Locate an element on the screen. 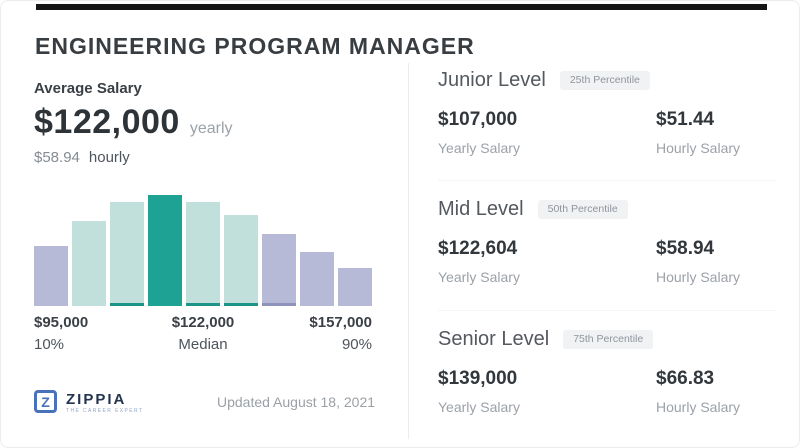 The image size is (800, 448). average-yearly-row: $122,000 yearly is located at coordinates (133, 122).